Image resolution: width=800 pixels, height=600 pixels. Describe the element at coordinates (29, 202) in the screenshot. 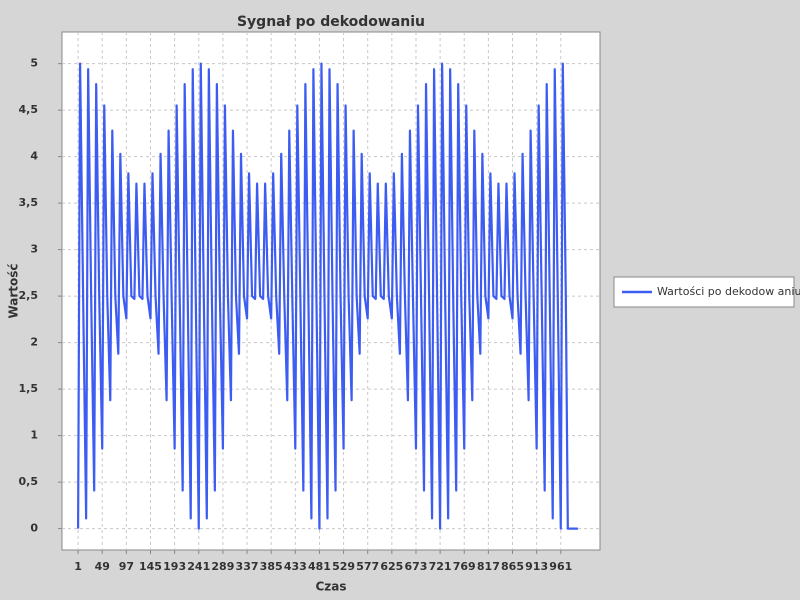

I see `y-tick-label: 3,5` at that location.